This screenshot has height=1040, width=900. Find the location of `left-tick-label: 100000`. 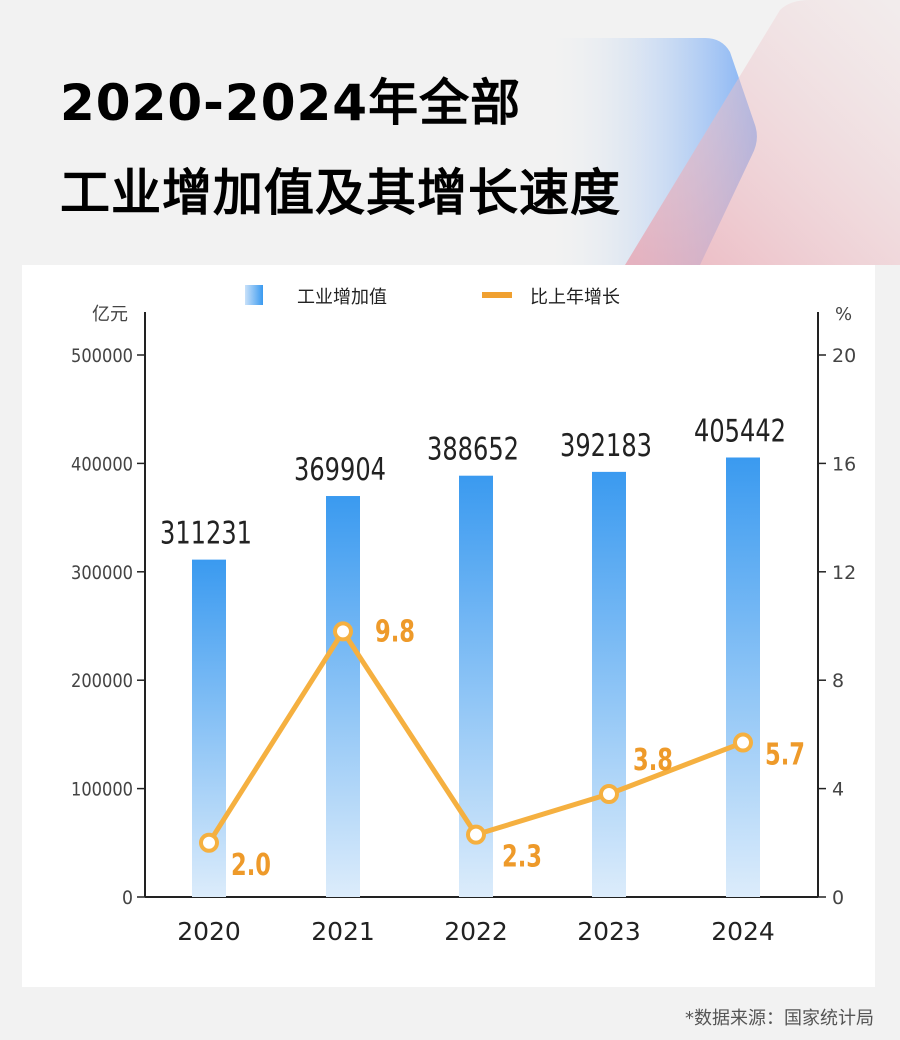

left-tick-label: 100000 is located at coordinates (102, 790).